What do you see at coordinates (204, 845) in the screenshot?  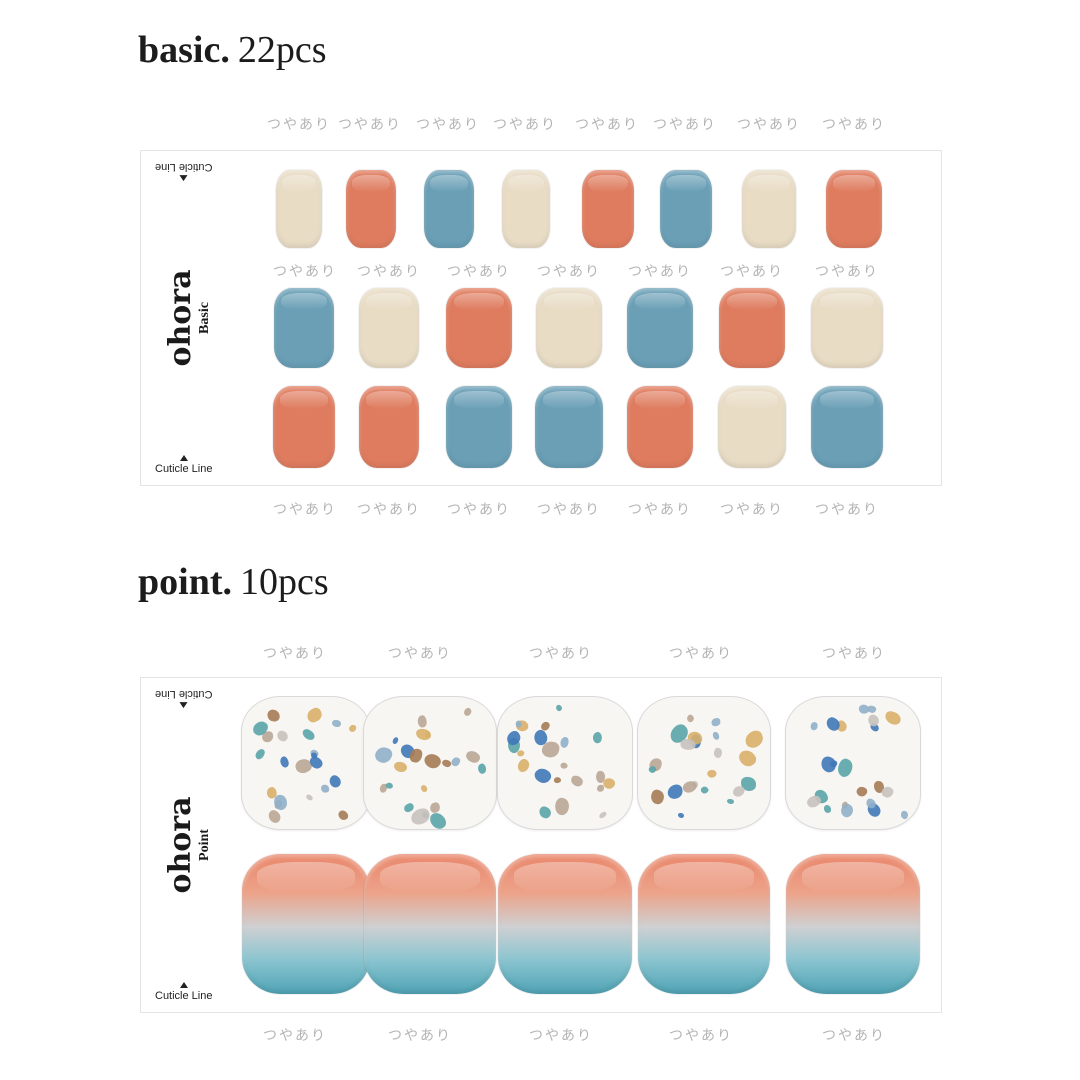 I see `sheet-subtitle: Point` at bounding box center [204, 845].